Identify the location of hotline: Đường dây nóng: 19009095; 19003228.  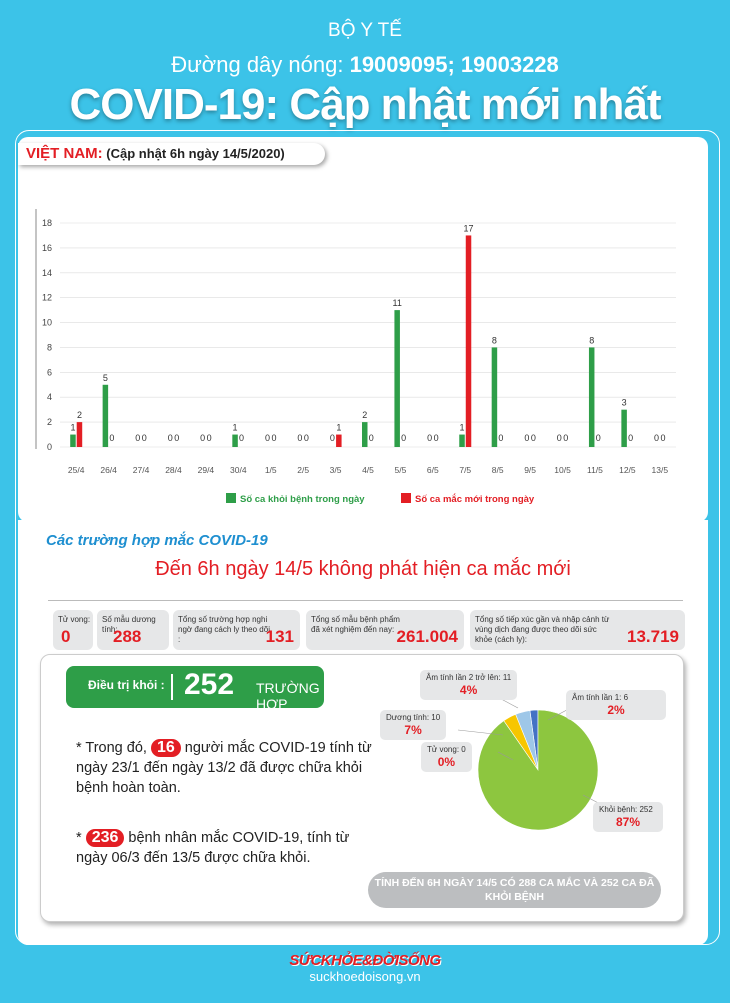
(365, 65).